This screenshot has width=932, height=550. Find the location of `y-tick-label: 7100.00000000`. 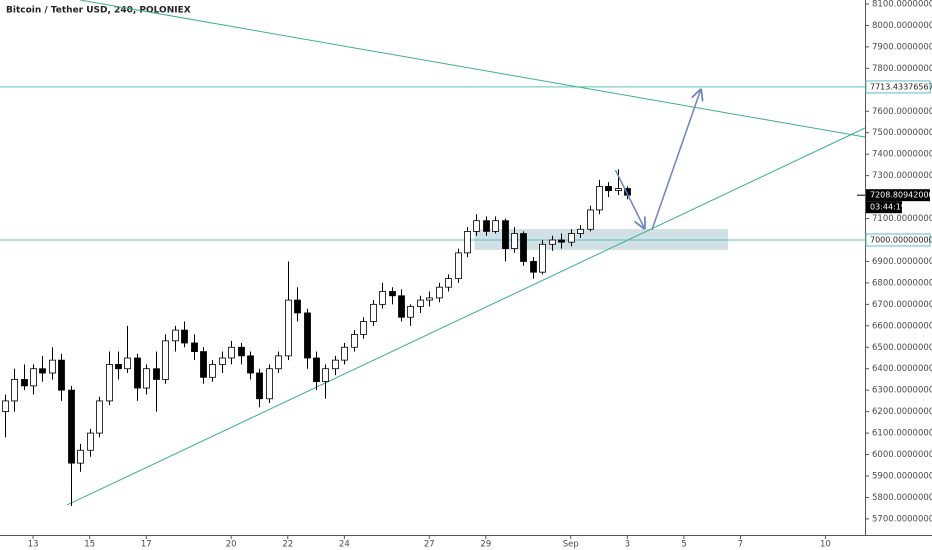

y-tick-label: 7100.00000000 is located at coordinates (902, 219).